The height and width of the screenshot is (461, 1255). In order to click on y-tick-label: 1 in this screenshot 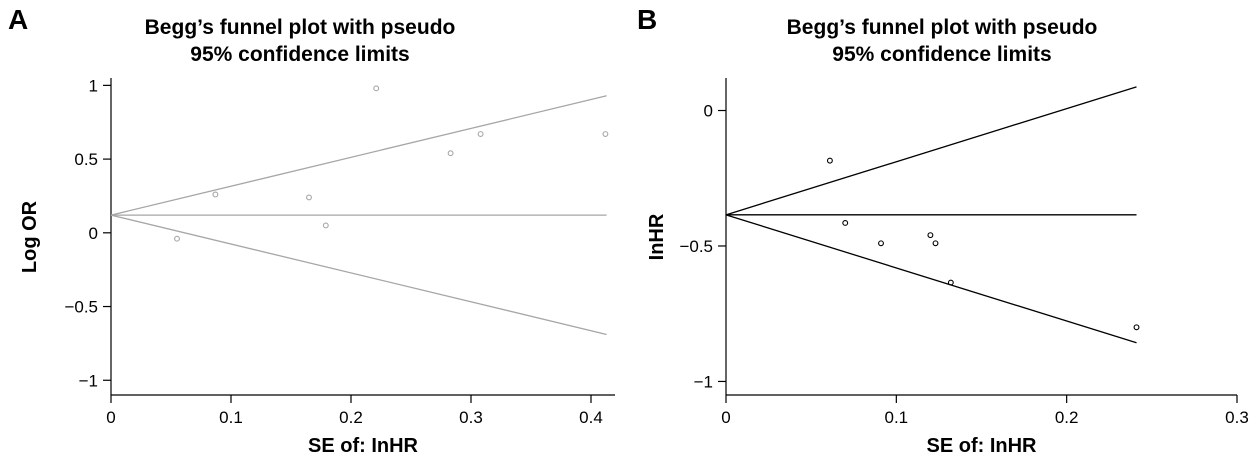, I will do `click(93, 85)`.